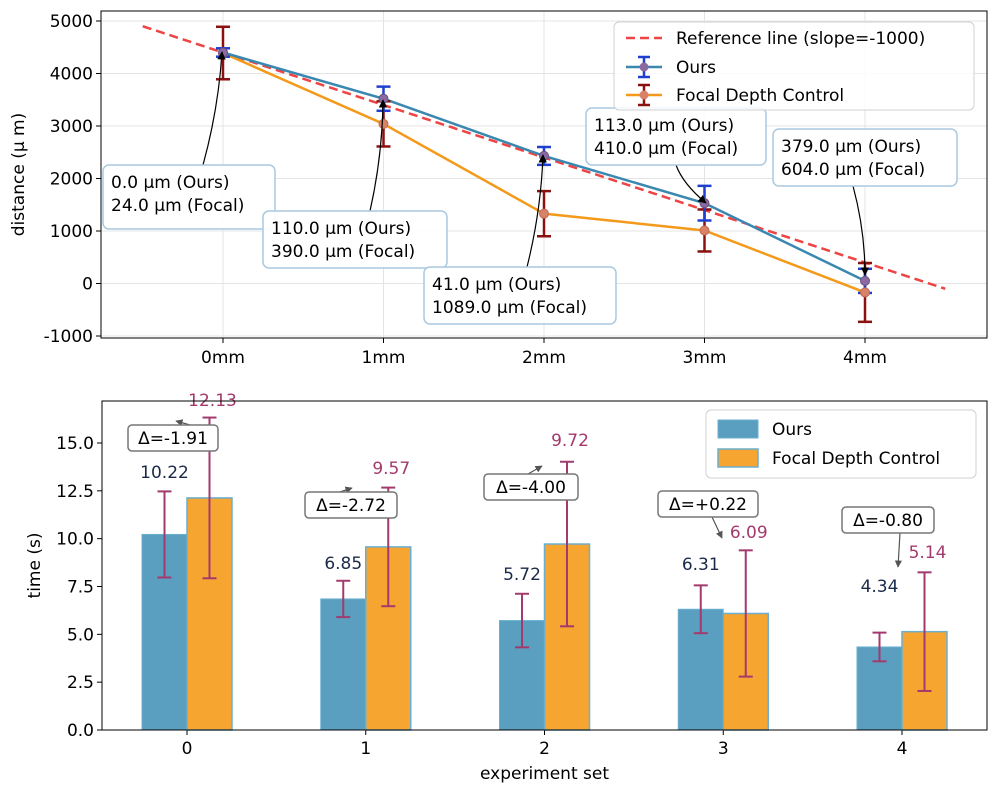  Describe the element at coordinates (71, 127) in the screenshot. I see `y-tick-label: 3000` at that location.